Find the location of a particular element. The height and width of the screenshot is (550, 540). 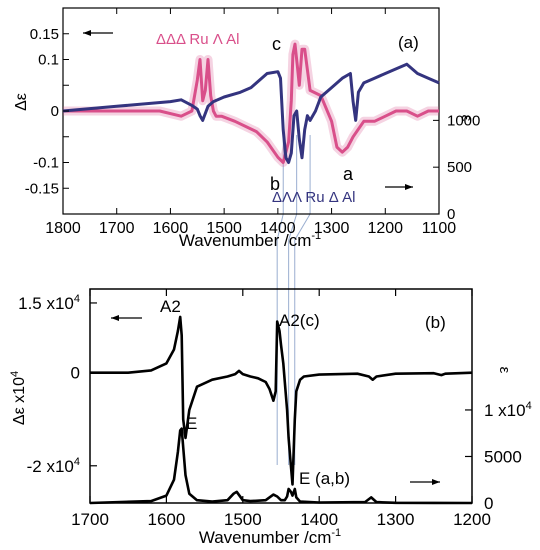

panel-b-x-tick-label: 1700 is located at coordinates (90, 519).